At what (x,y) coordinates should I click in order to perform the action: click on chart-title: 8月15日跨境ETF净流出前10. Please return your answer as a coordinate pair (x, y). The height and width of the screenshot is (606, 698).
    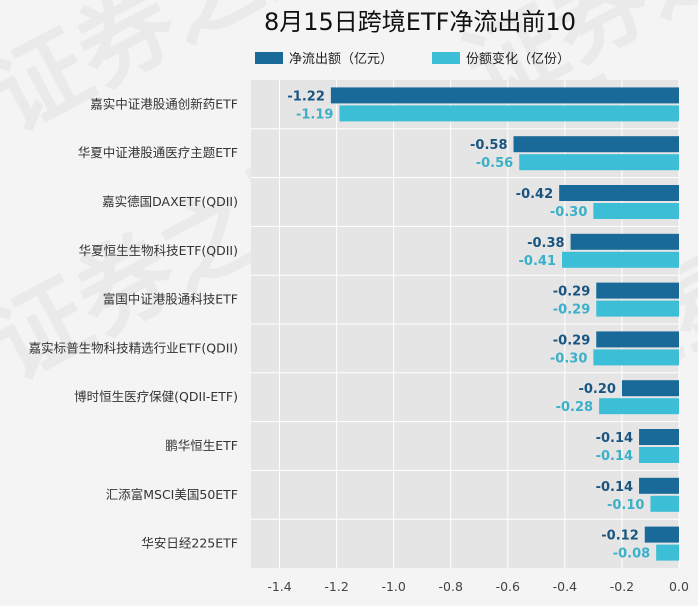
    Looking at the image, I should click on (420, 22).